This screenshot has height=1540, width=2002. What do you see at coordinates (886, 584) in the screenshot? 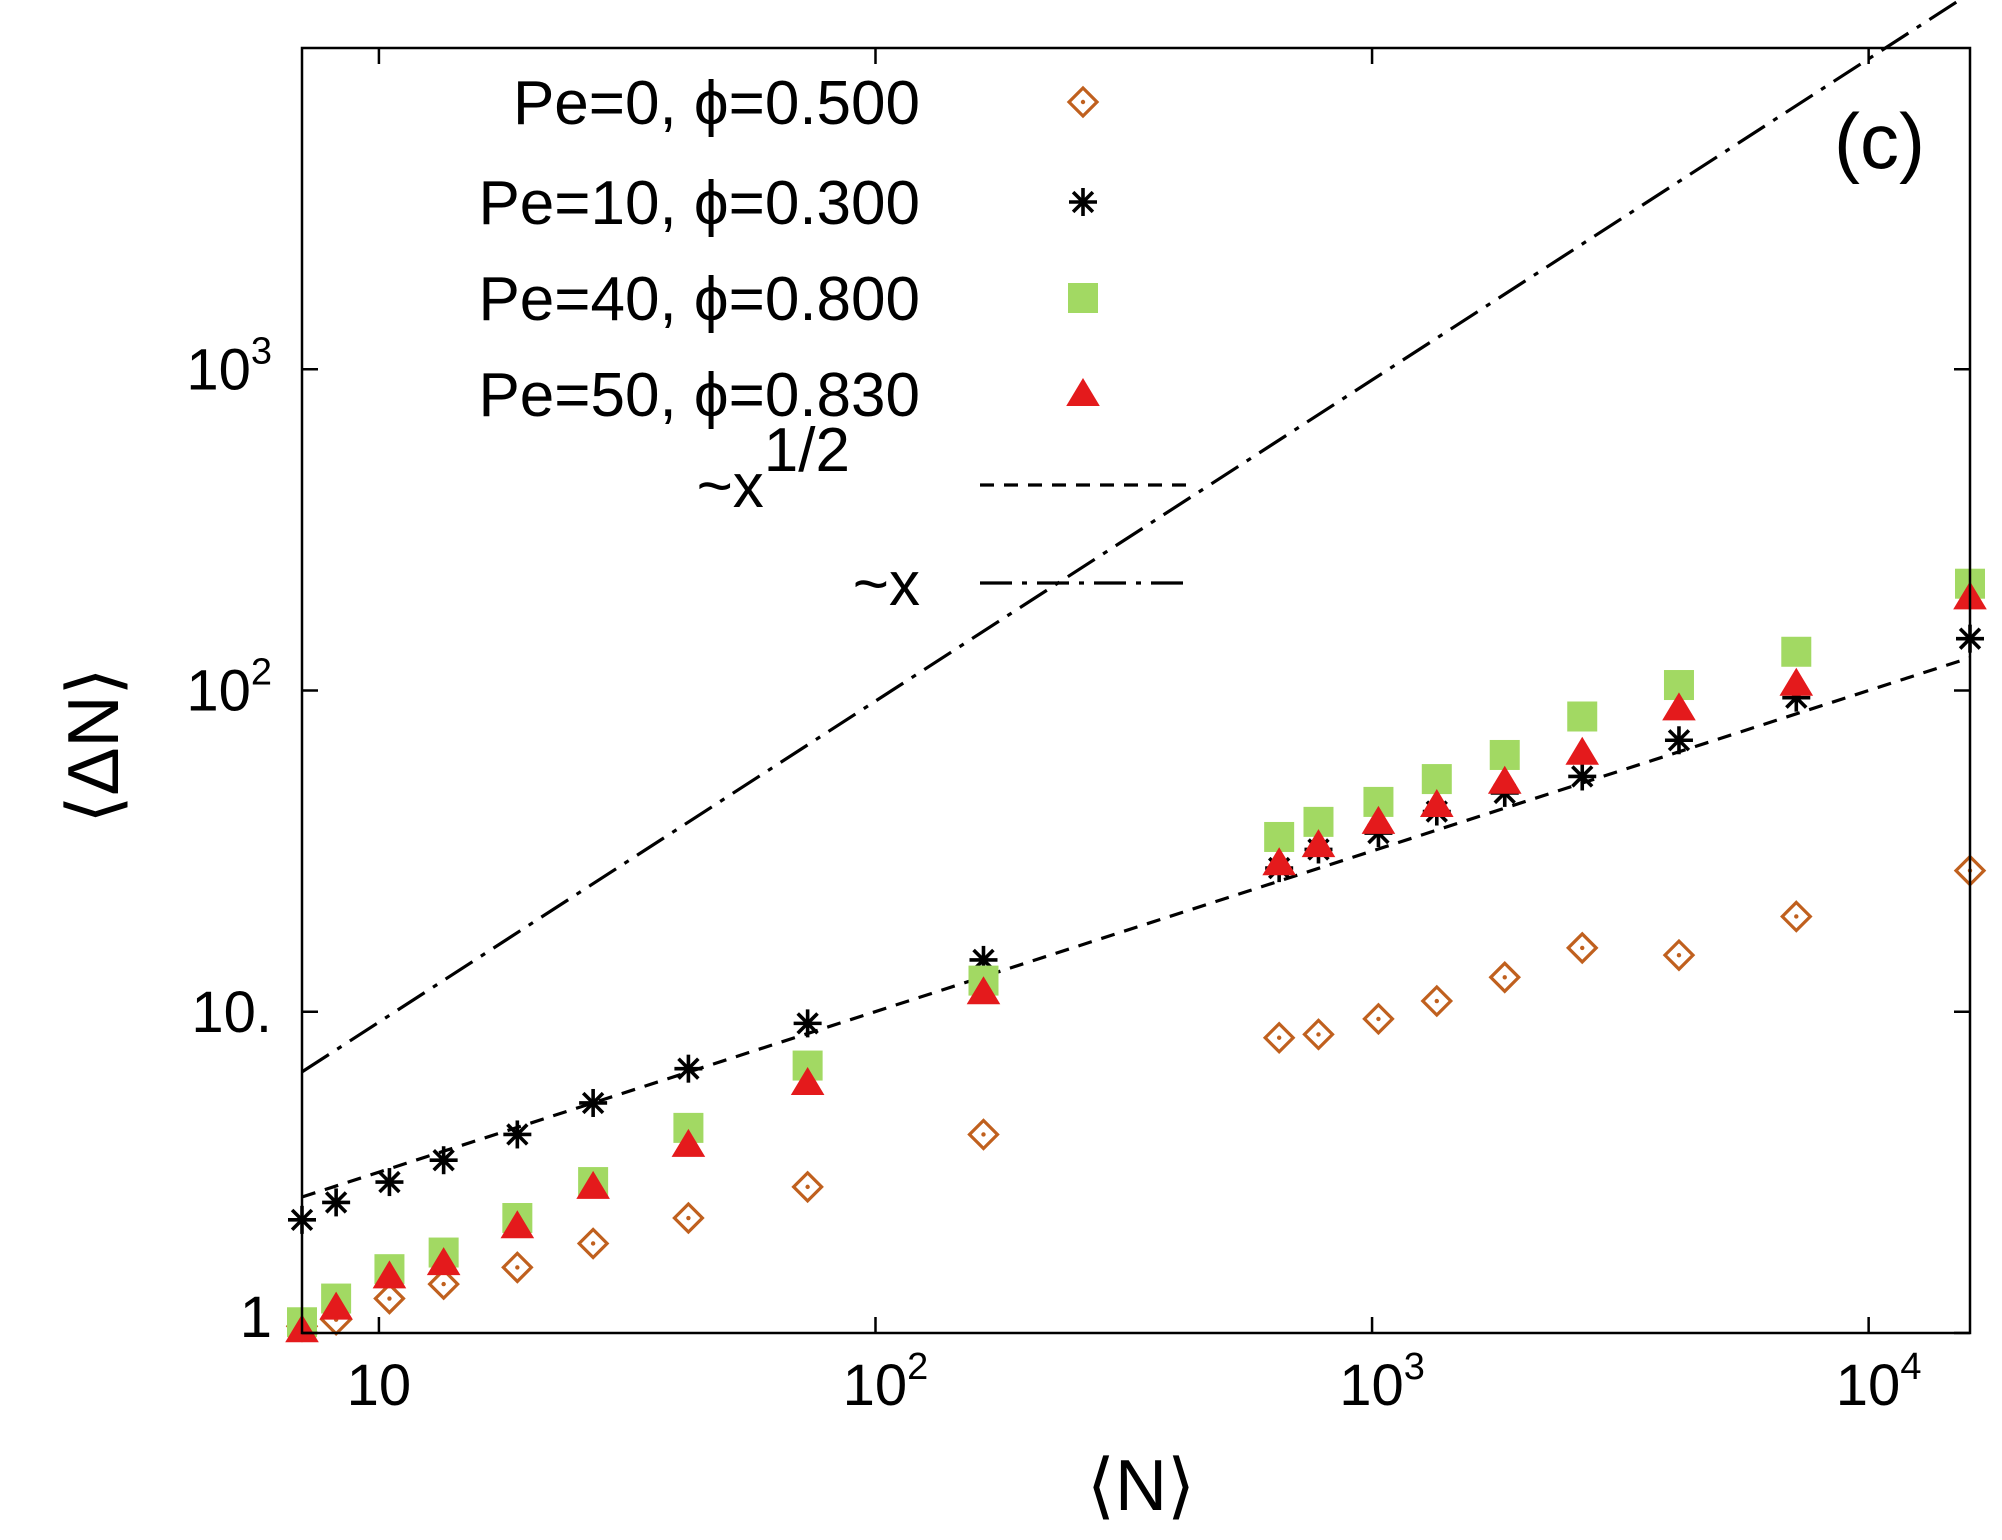
I see `legend-label: ~x` at bounding box center [886, 584].